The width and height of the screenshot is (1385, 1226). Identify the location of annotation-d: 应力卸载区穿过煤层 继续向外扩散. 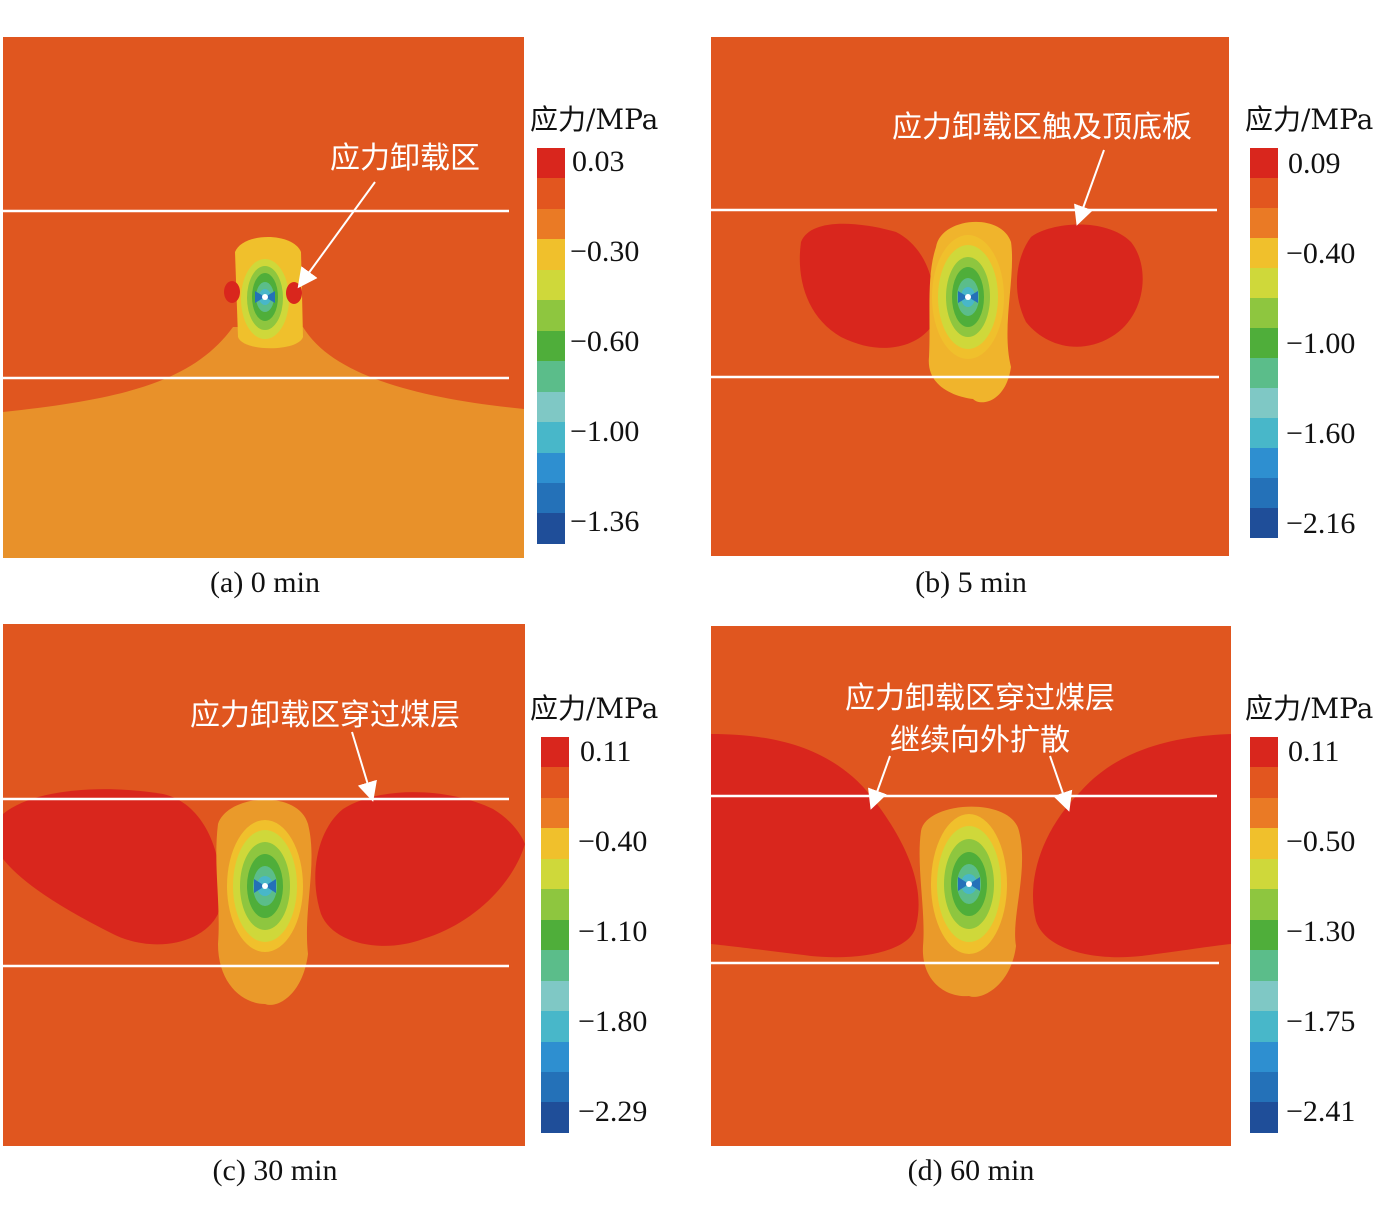
(980, 720).